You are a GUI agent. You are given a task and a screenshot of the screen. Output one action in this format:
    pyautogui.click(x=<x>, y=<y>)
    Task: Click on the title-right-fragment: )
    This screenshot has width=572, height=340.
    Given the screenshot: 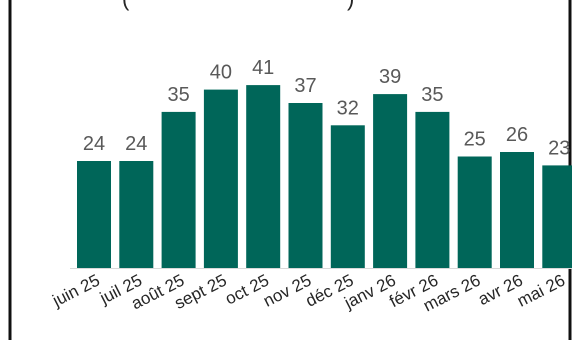 What is the action you would take?
    pyautogui.click(x=350, y=5)
    